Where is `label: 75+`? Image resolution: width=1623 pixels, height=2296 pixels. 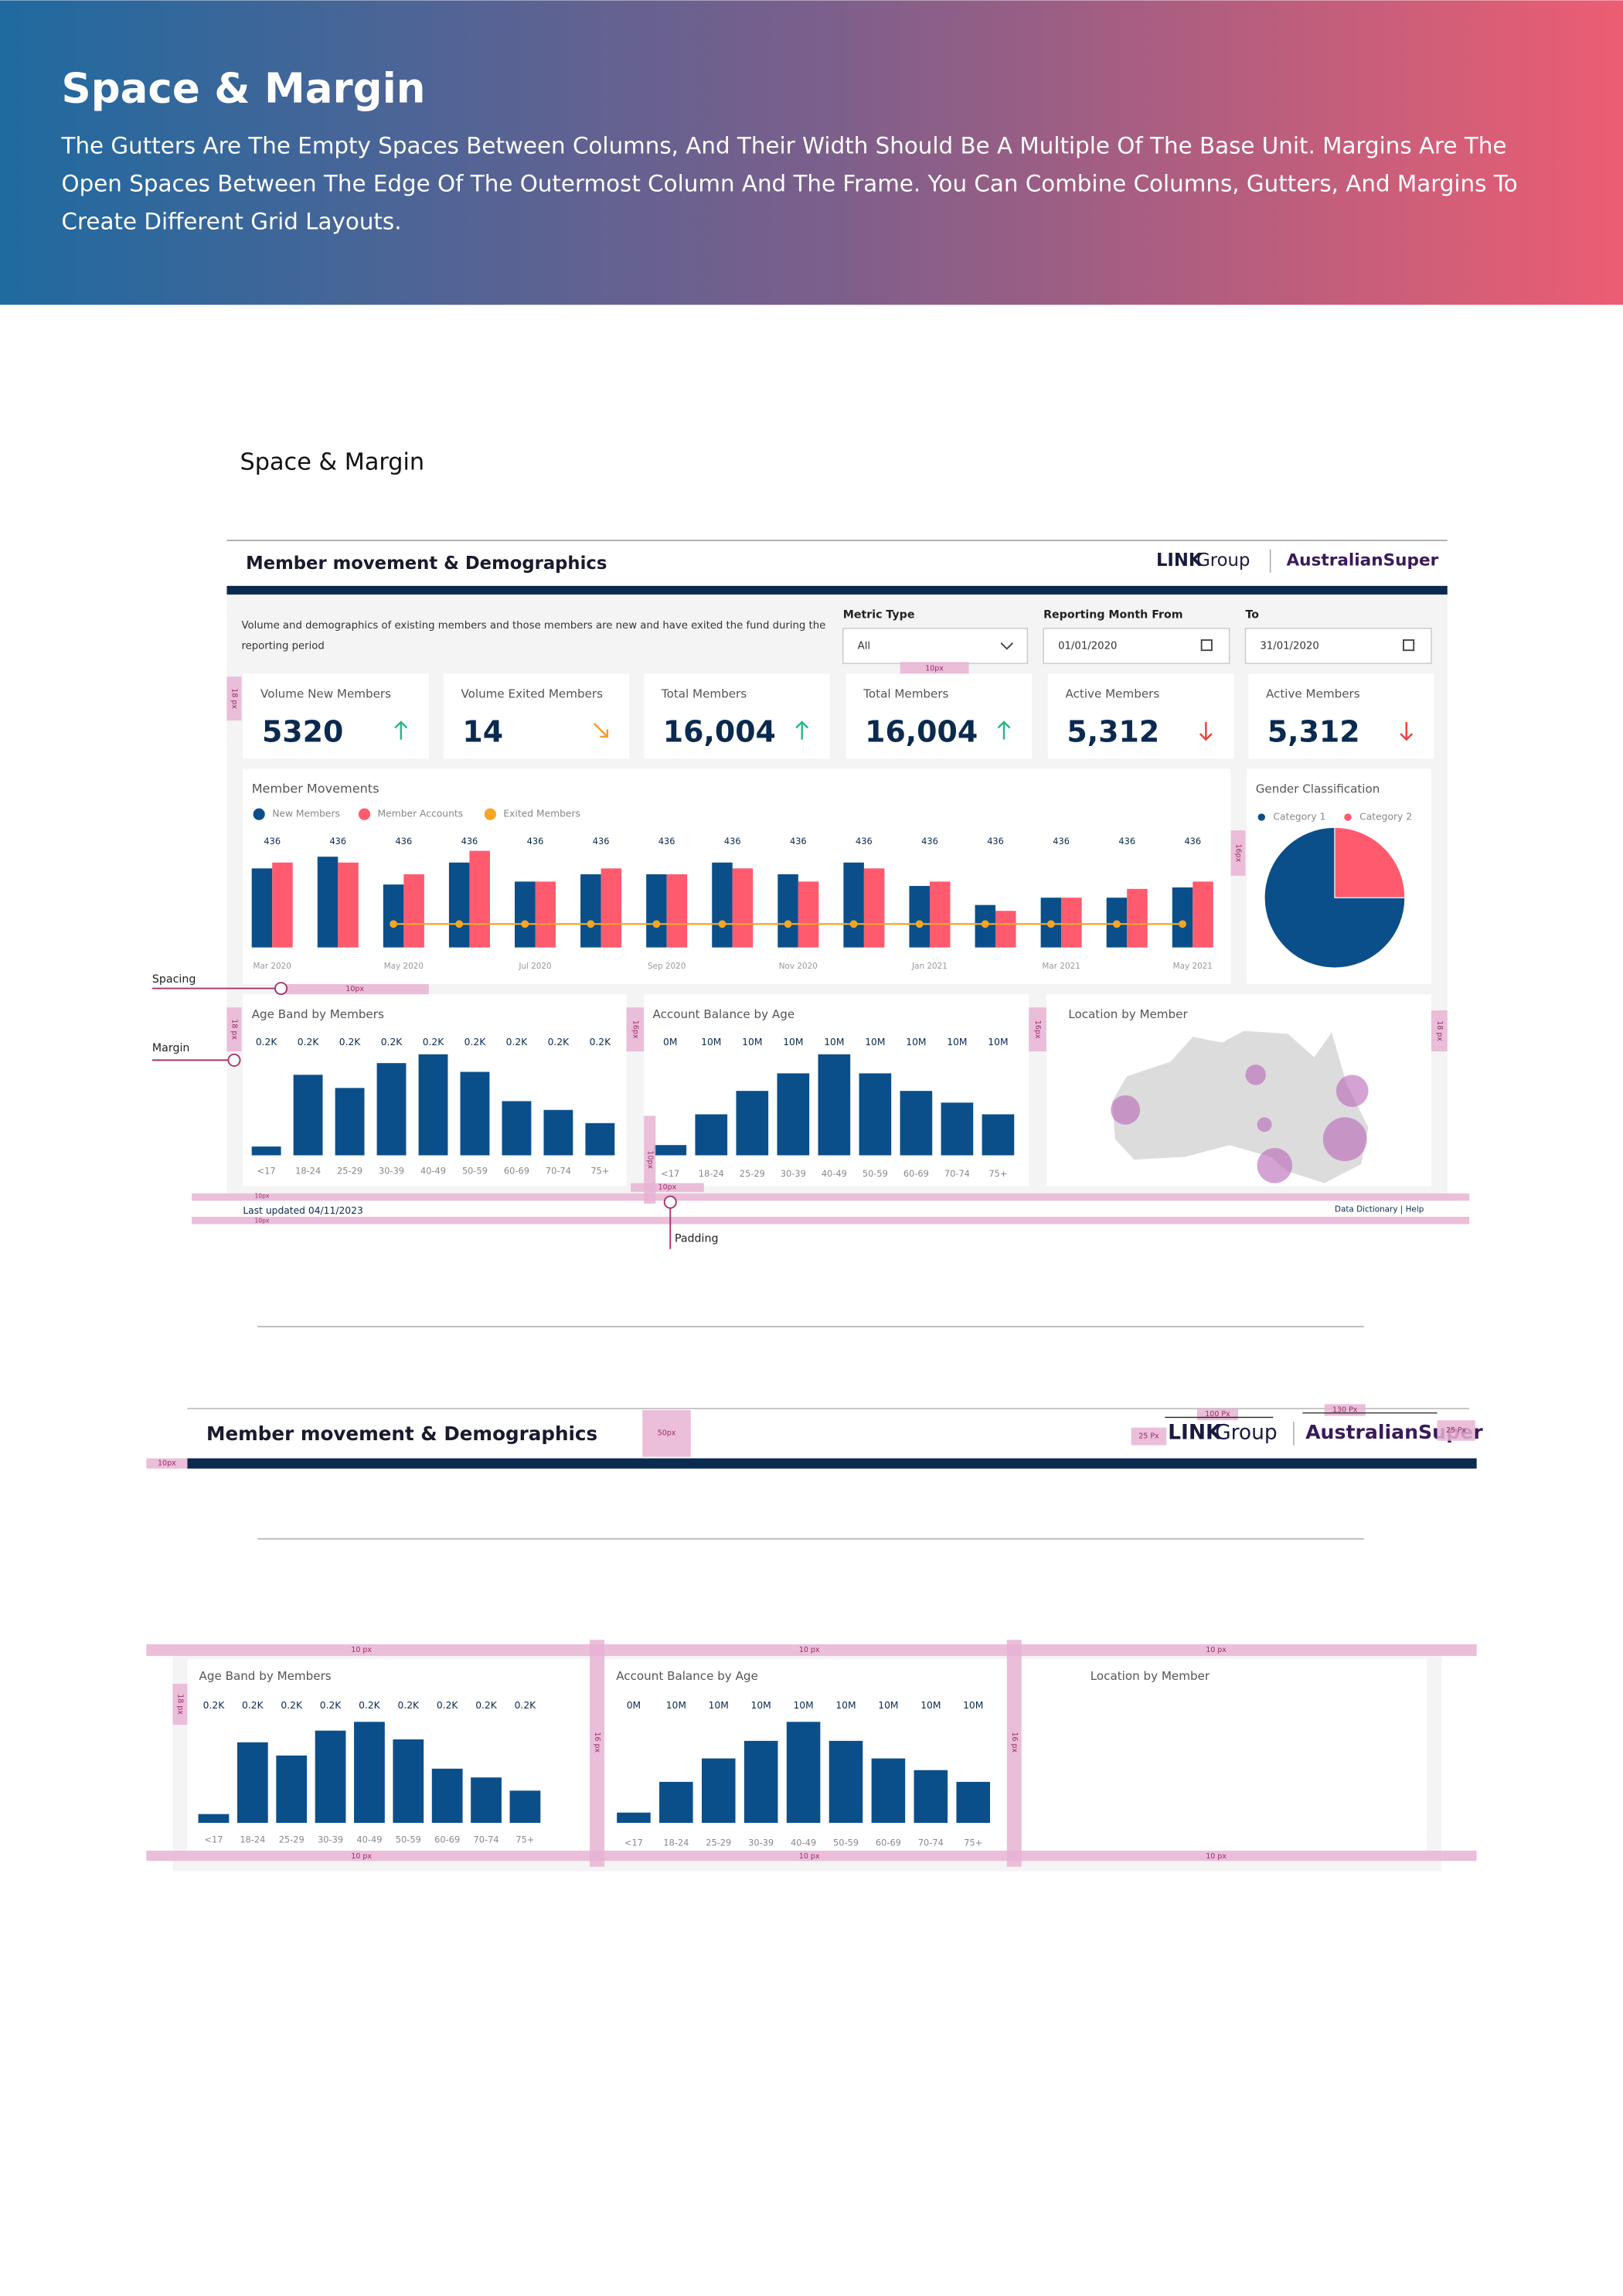 label: 75+ is located at coordinates (524, 1839).